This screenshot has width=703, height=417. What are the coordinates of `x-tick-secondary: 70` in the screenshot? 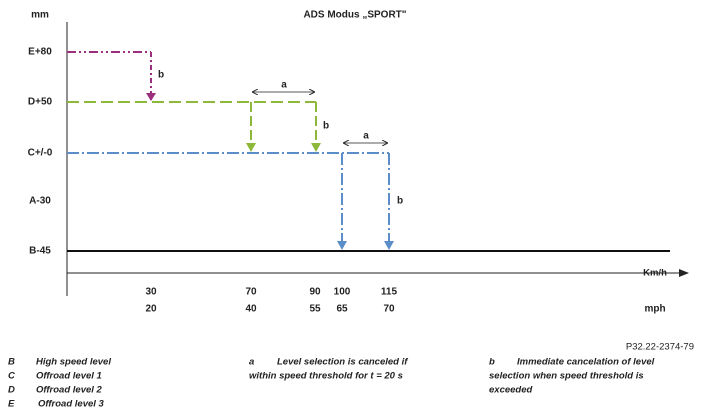 It's located at (389, 309).